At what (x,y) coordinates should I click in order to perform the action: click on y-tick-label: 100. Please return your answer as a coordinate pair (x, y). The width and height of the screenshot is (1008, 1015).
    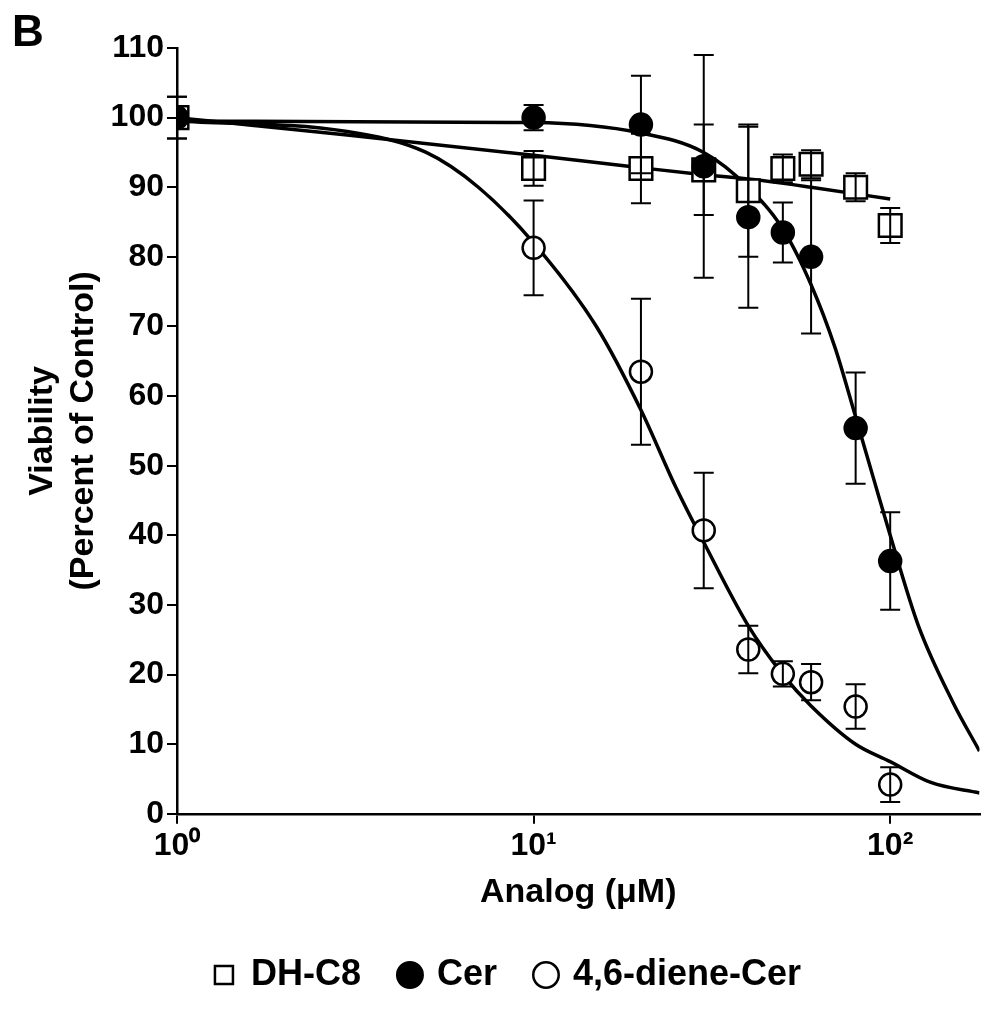
    Looking at the image, I should click on (137, 115).